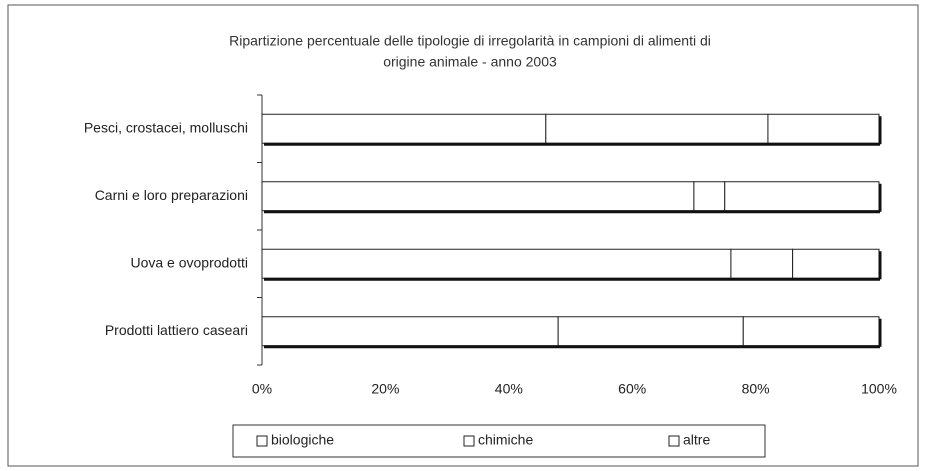 This screenshot has height=471, width=927. What do you see at coordinates (166, 127) in the screenshot?
I see `y-tick-label: Pesci, crostacei, molluschi` at bounding box center [166, 127].